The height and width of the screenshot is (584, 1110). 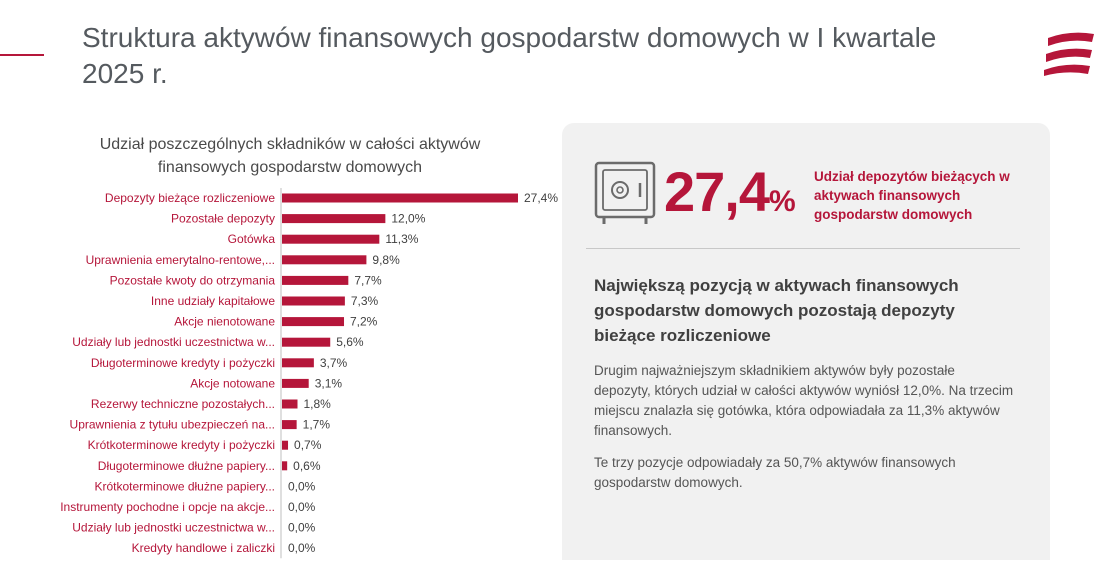 I want to click on value-label: 3,7%, so click(x=334, y=363).